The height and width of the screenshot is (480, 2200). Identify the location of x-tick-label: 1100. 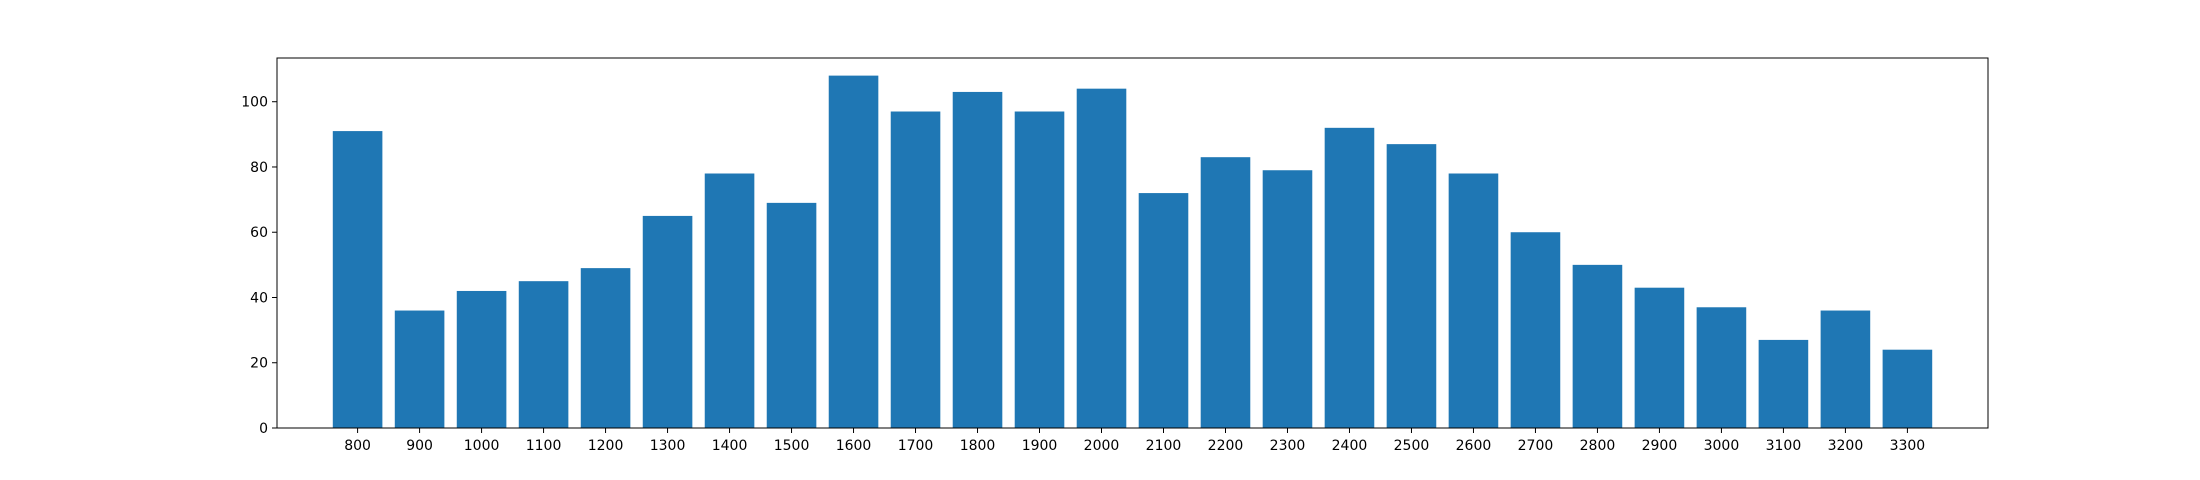
(544, 446).